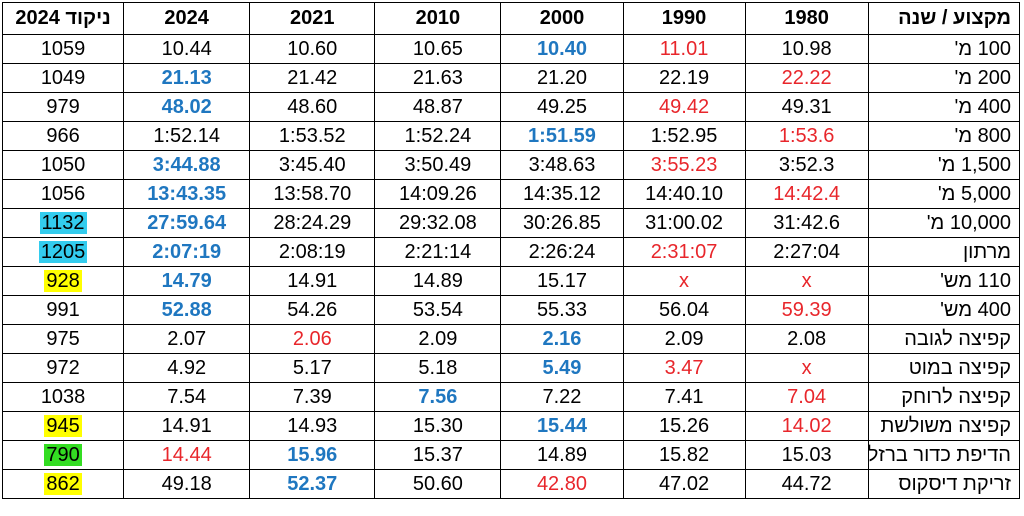  Describe the element at coordinates (312, 455) in the screenshot. I see `result-cell: 15.96` at that location.